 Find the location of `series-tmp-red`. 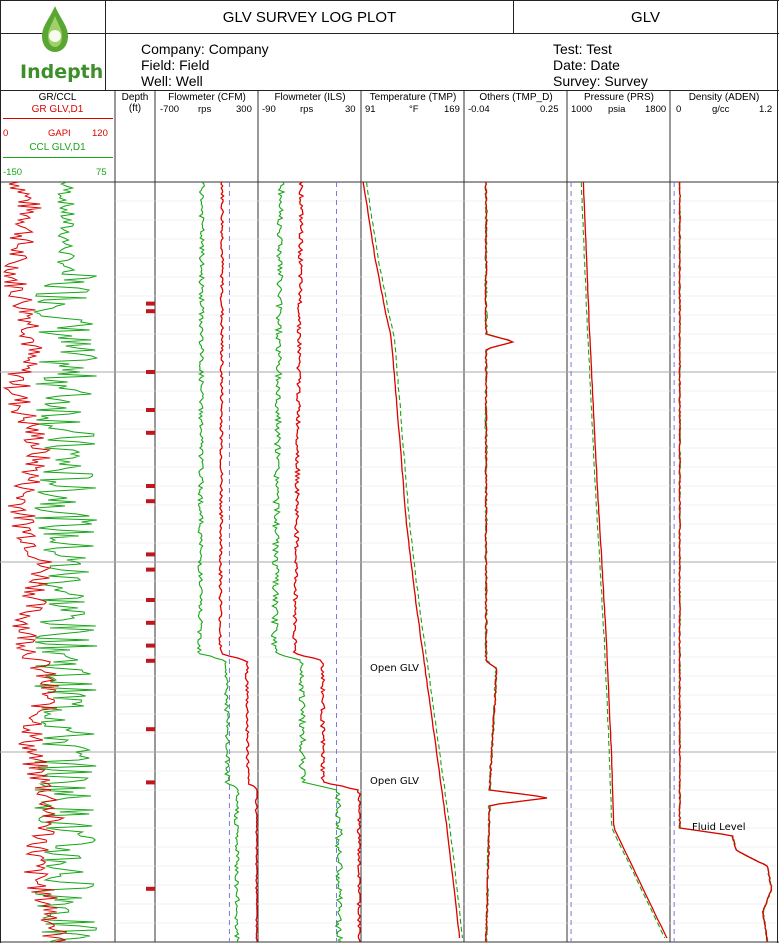

series-tmp-red is located at coordinates (411, 560).